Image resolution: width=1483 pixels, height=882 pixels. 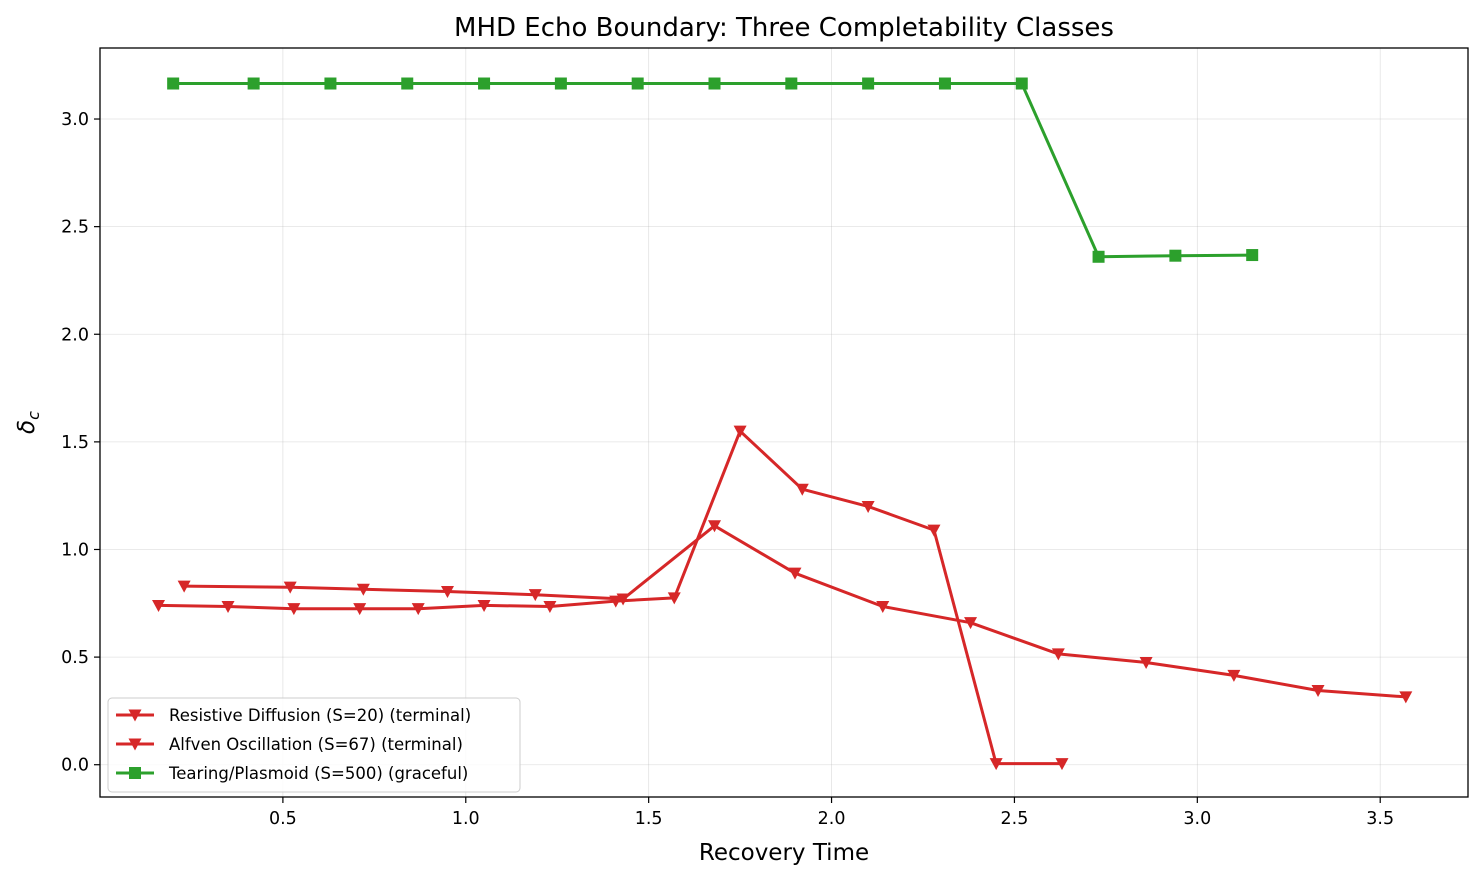 I want to click on x-axis-label: Recovery Time, so click(x=784, y=853).